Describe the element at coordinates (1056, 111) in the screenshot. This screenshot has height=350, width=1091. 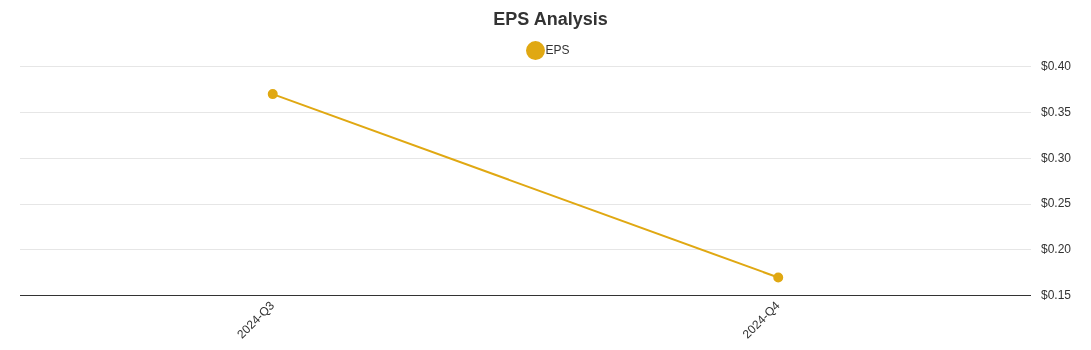
I see `y-tick-label: $0.35` at that location.